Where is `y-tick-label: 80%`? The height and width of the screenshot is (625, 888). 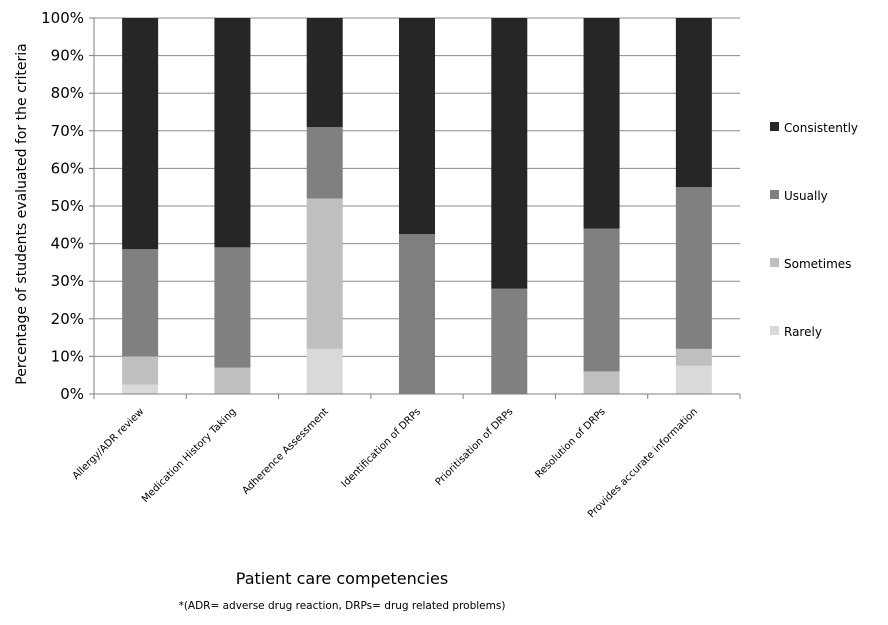
y-tick-label: 80% is located at coordinates (67, 93).